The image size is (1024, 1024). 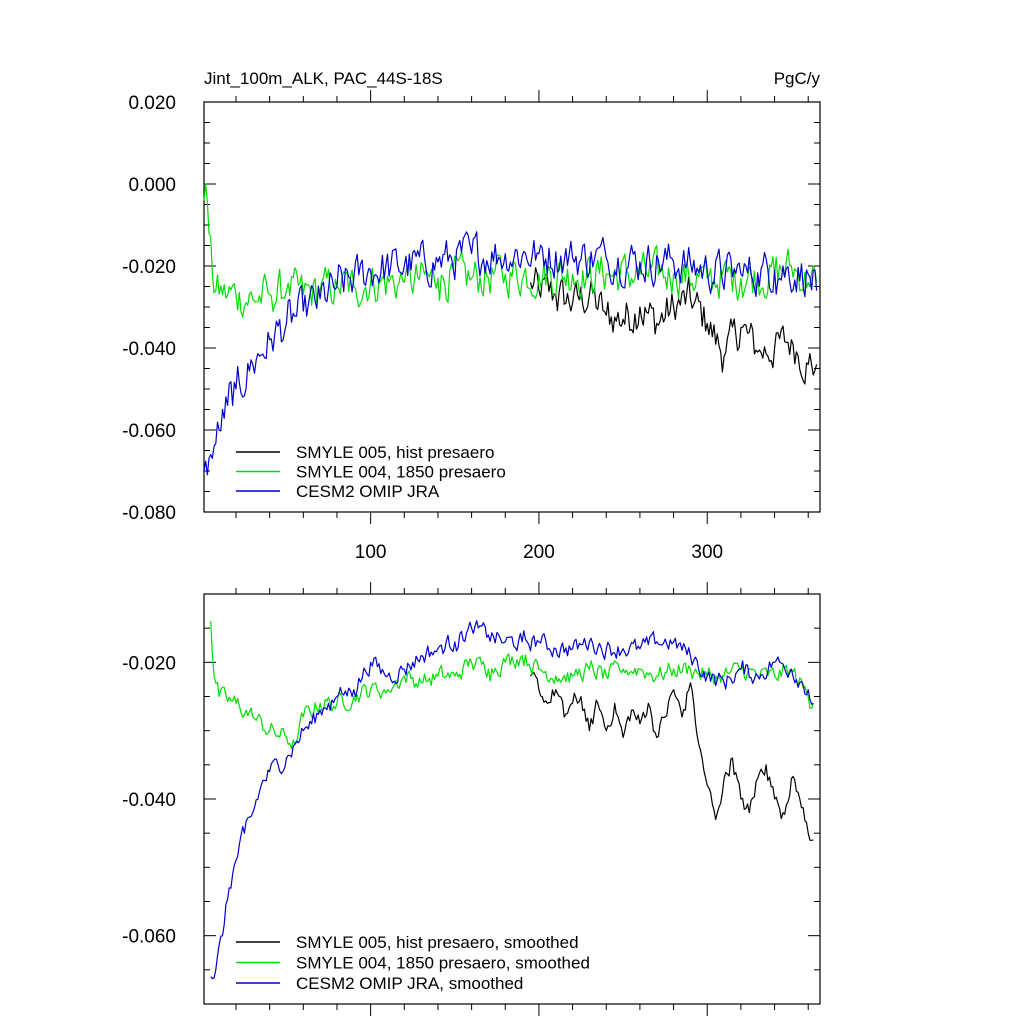 What do you see at coordinates (437, 942) in the screenshot?
I see `legend-label: SMYLE 005, hist presaero, smoothed` at bounding box center [437, 942].